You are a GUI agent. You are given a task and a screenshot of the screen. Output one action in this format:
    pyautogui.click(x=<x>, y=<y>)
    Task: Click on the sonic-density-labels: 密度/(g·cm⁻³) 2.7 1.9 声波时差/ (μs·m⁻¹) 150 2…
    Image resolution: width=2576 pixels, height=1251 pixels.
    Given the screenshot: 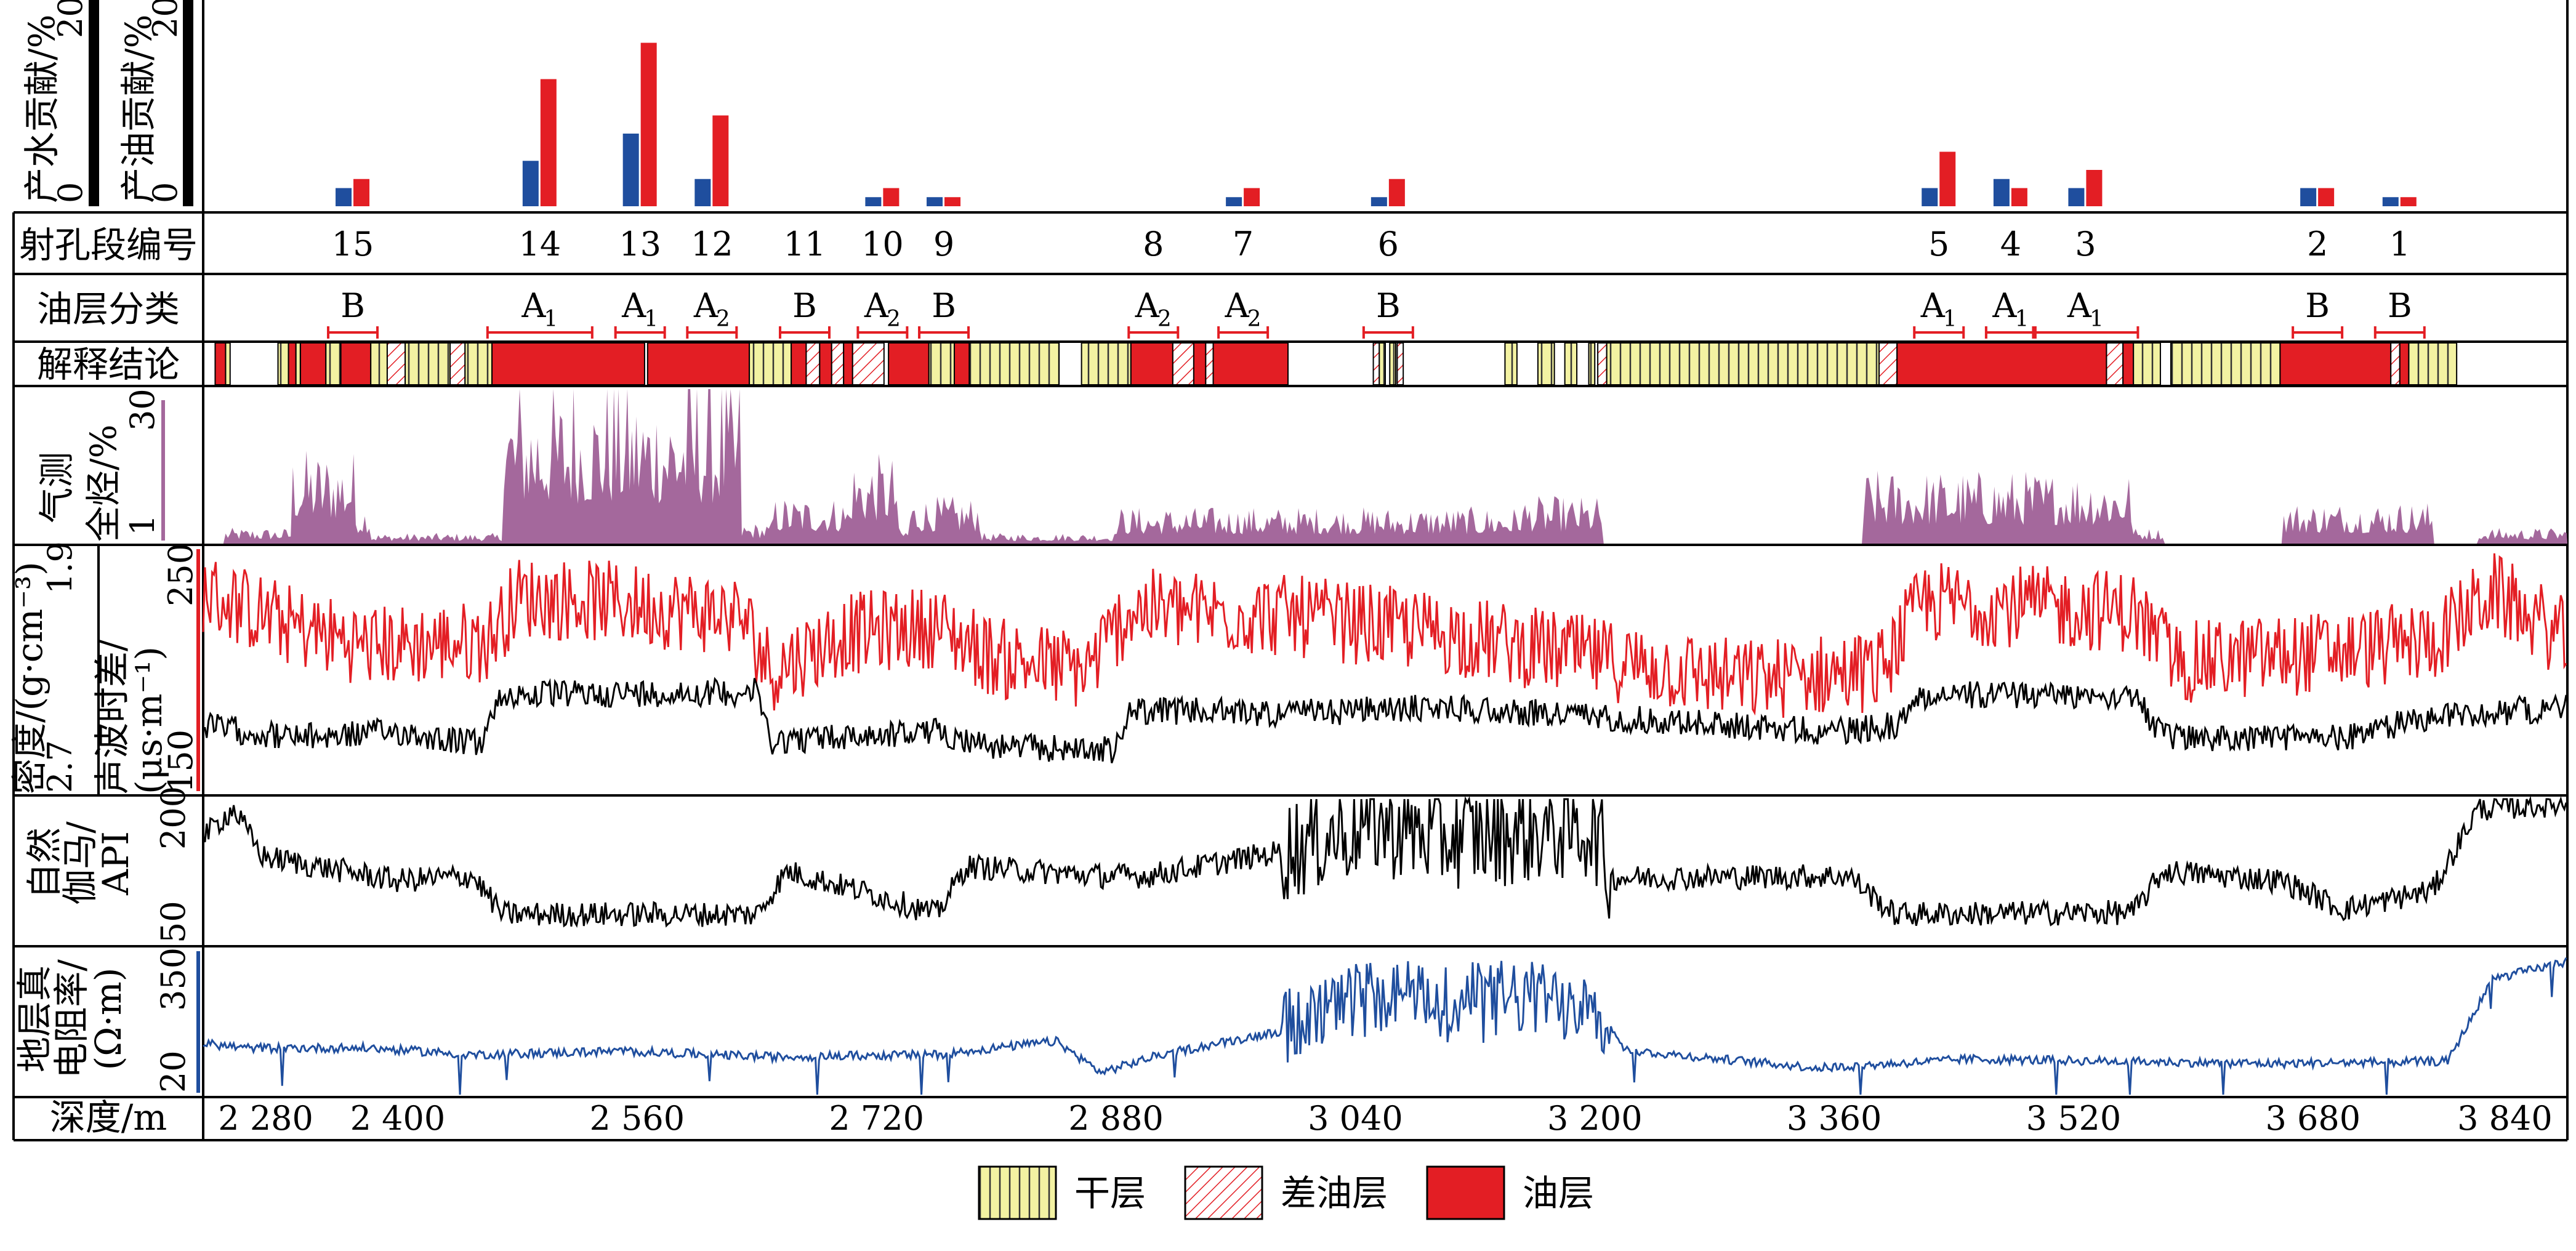 What is the action you would take?
    pyautogui.click(x=104, y=667)
    